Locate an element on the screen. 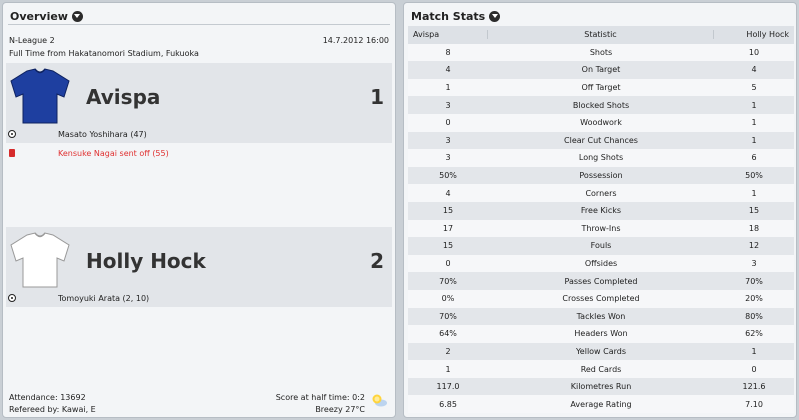  stats-row: 2 Yellow Cards 1 is located at coordinates (601, 351).